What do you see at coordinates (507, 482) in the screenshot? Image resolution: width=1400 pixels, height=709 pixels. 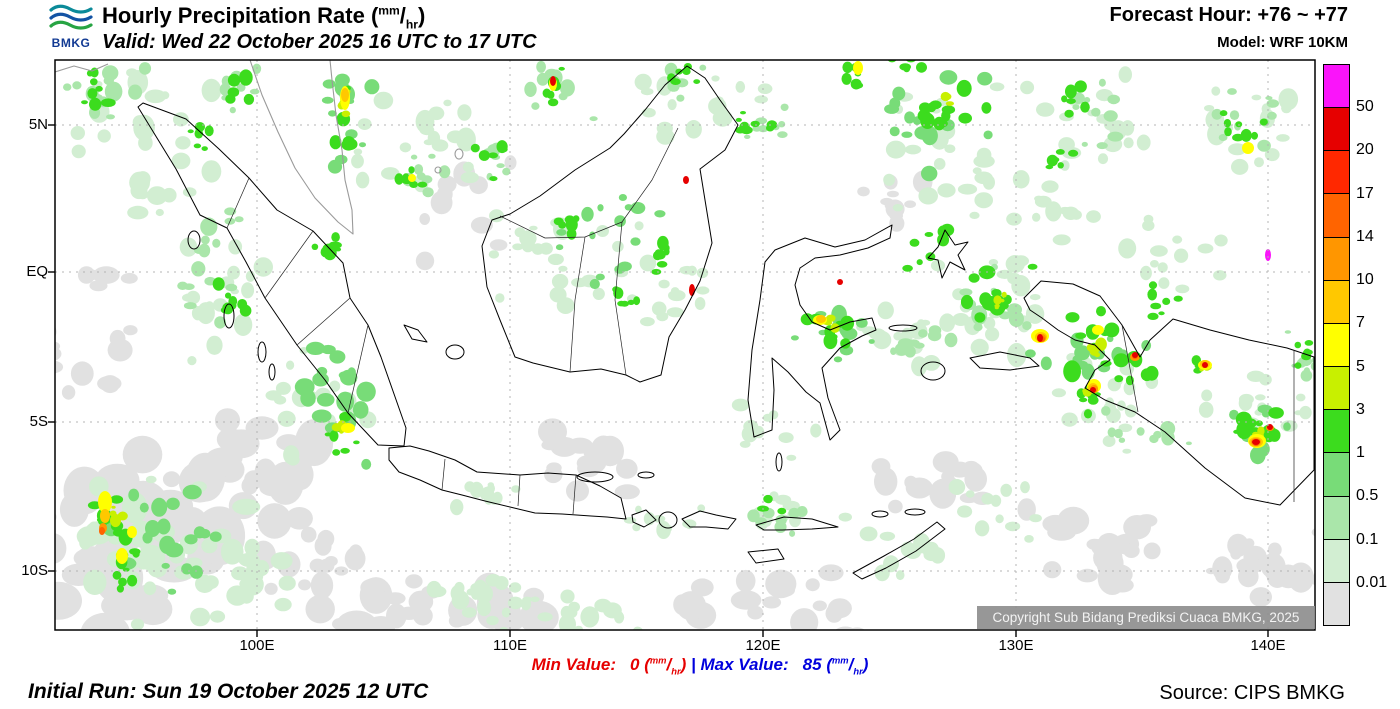 I see `island-java` at bounding box center [507, 482].